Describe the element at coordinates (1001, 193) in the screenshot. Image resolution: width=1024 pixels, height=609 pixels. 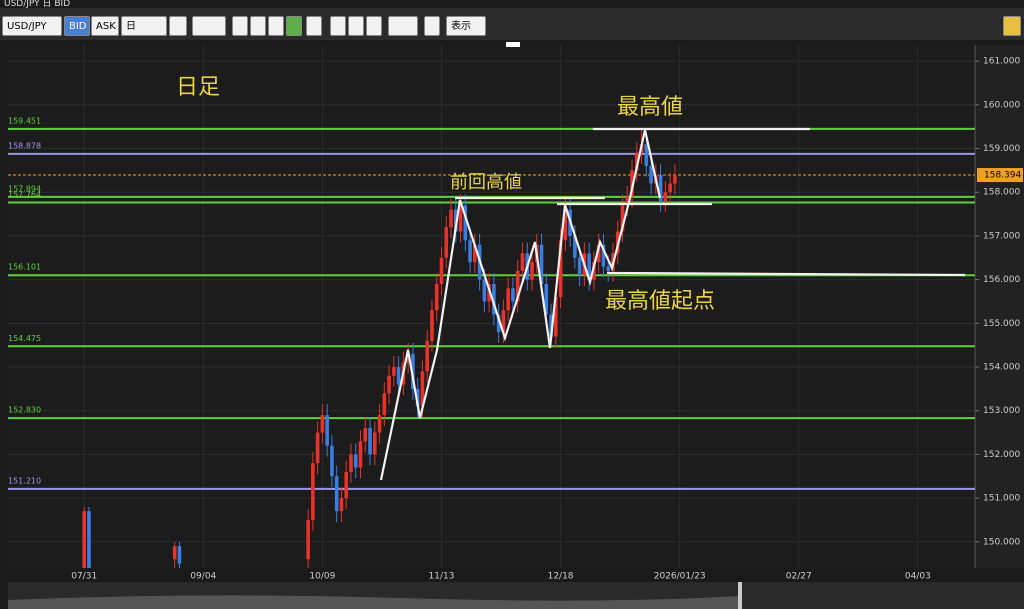
I see `y-tick-label: 158.000` at that location.